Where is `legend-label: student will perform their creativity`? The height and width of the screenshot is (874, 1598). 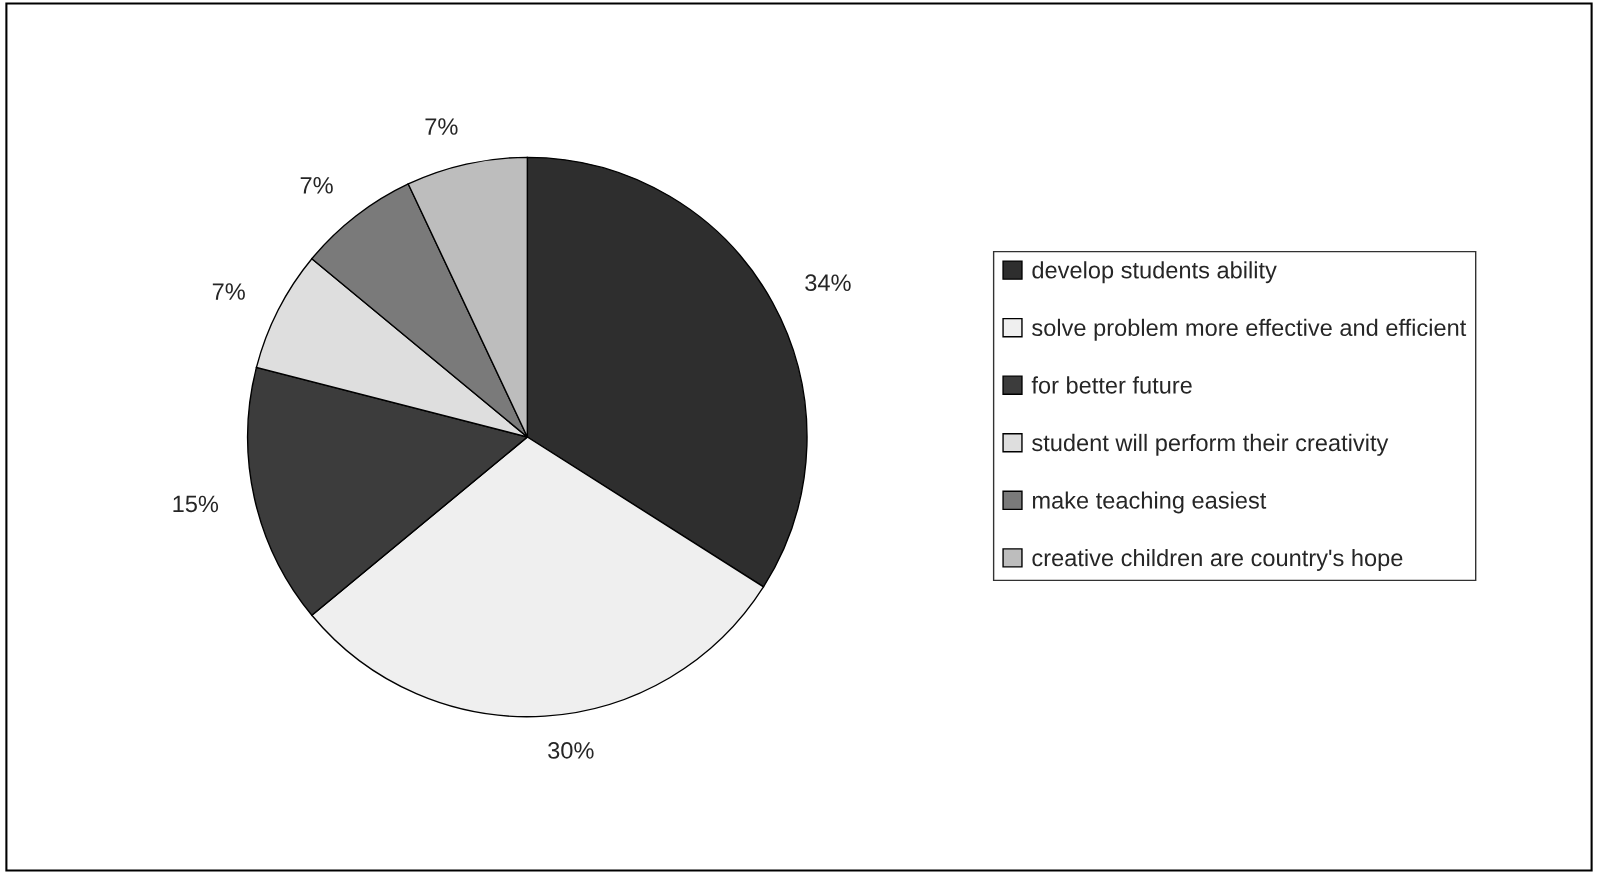
legend-label: student will perform their creativity is located at coordinates (1210, 444).